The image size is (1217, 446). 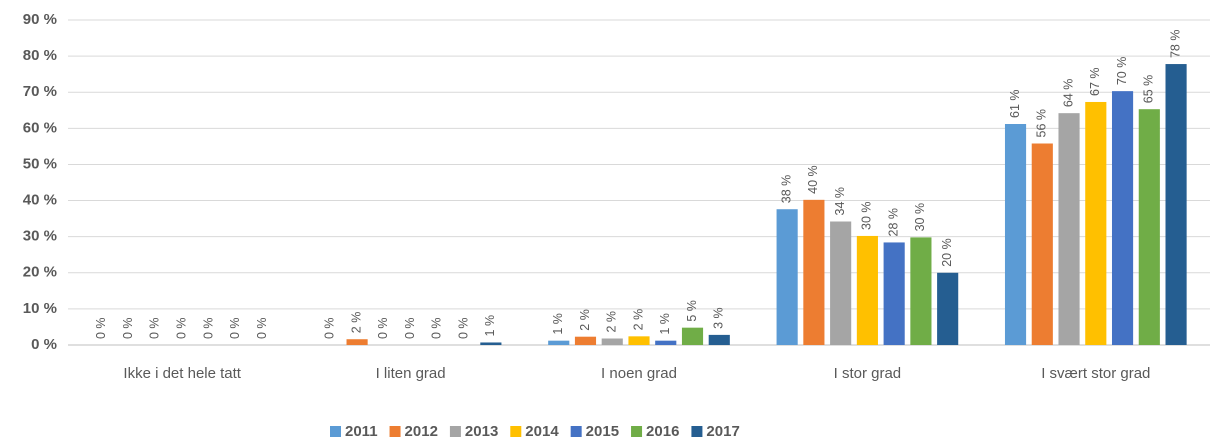 I want to click on y-tick-label: 40 %, so click(x=40, y=200).